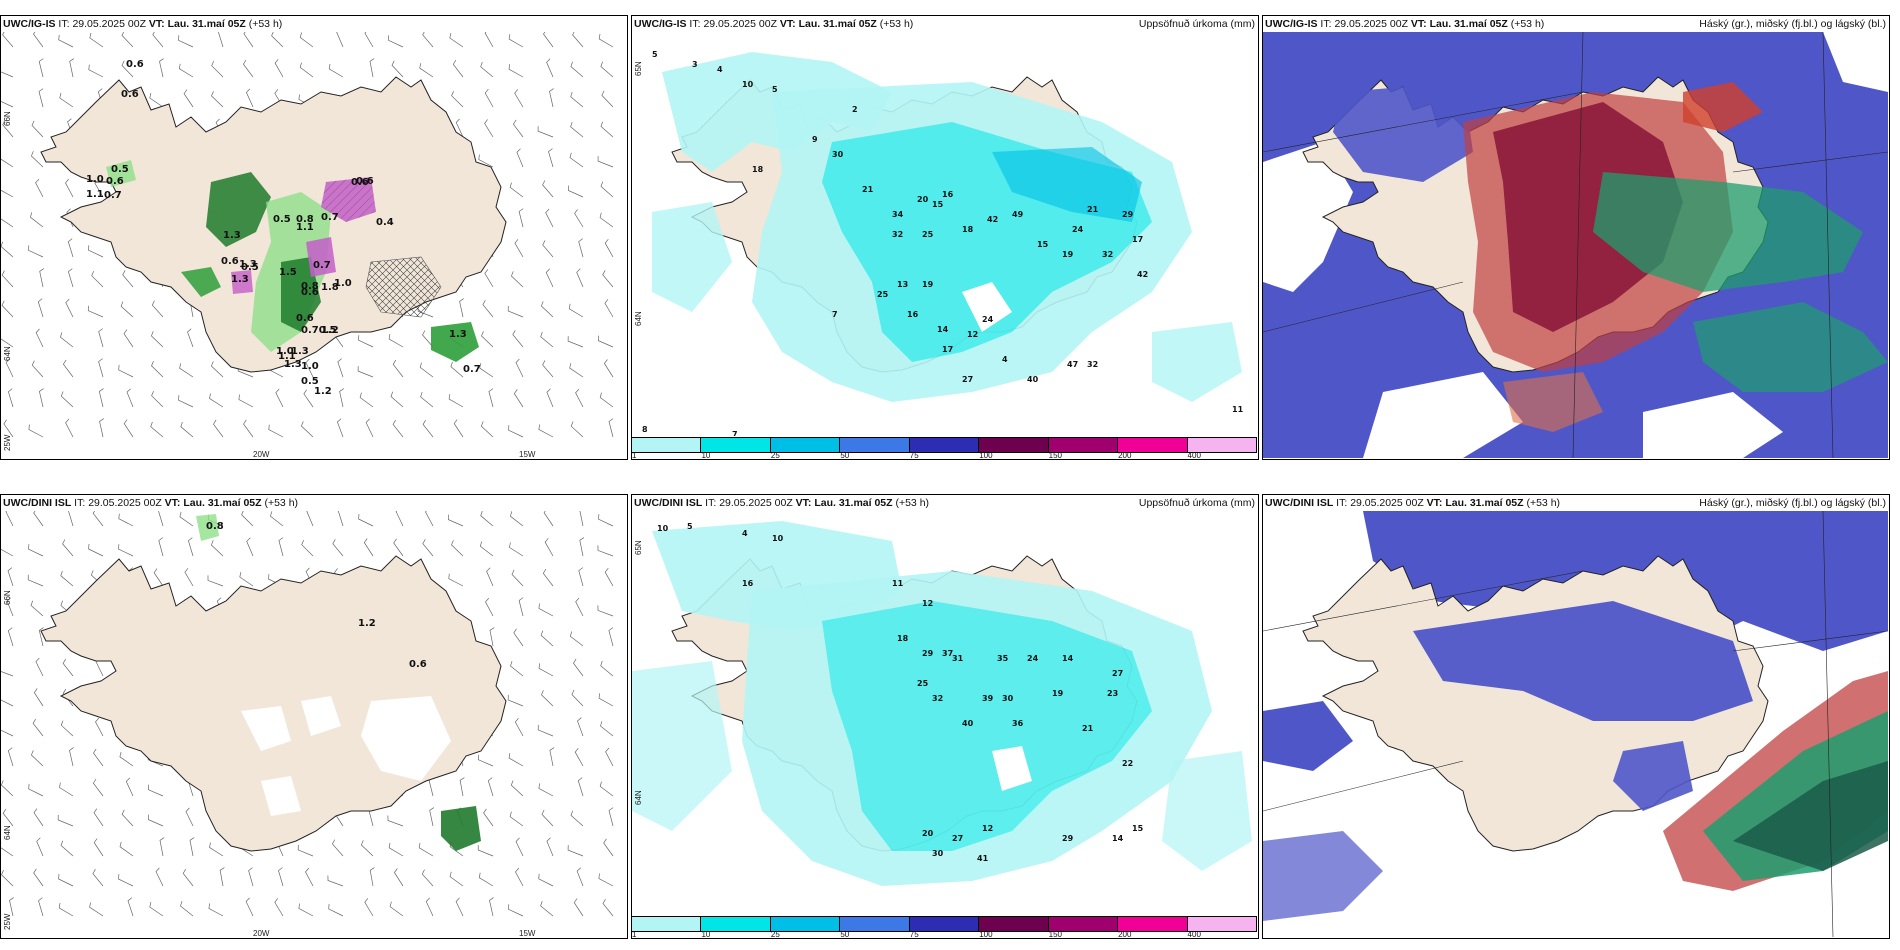  What do you see at coordinates (330, 287) in the screenshot?
I see `value-label: 1.8` at bounding box center [330, 287].